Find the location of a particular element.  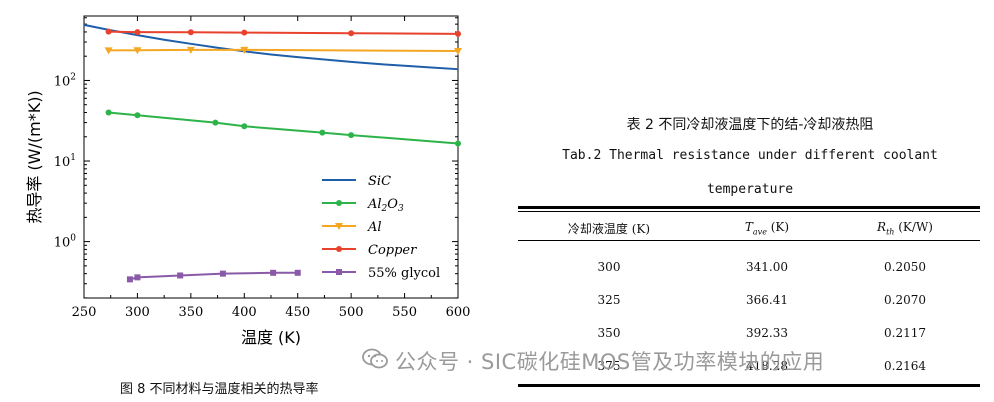

table-cell: 300 is located at coordinates (609, 267).